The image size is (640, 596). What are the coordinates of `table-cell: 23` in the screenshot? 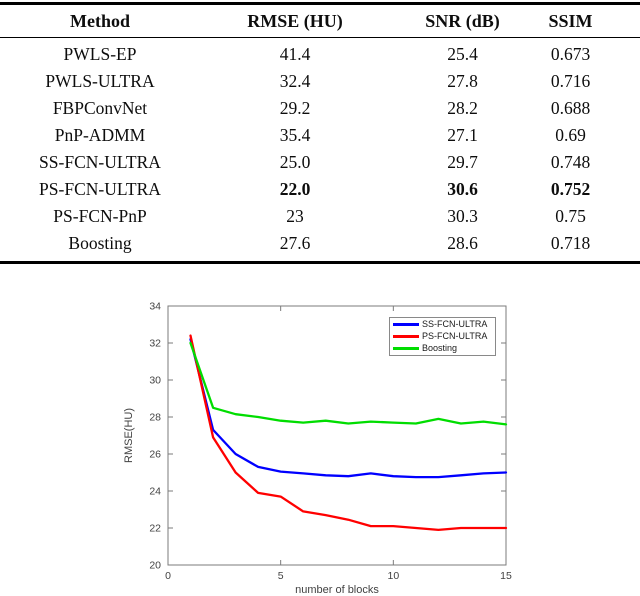 It's located at (295, 216).